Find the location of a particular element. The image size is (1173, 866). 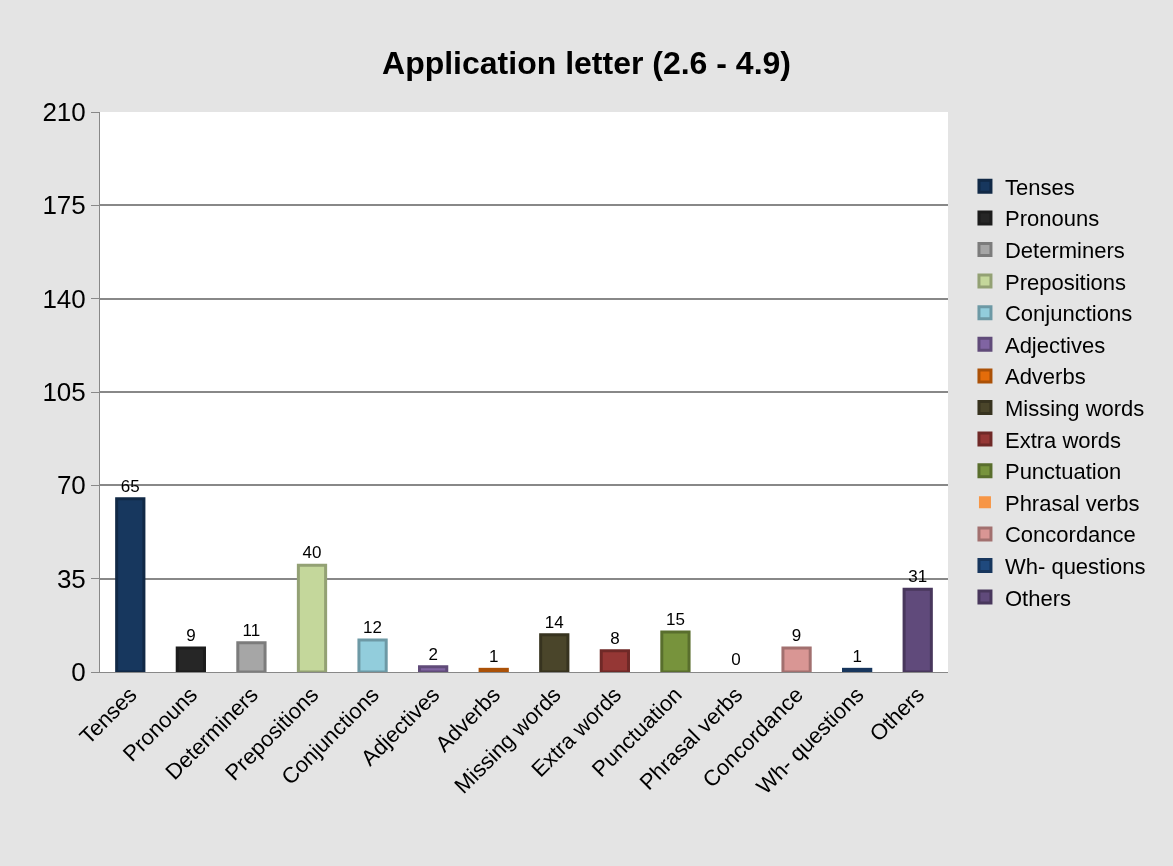

data-label: 65 is located at coordinates (130, 486).